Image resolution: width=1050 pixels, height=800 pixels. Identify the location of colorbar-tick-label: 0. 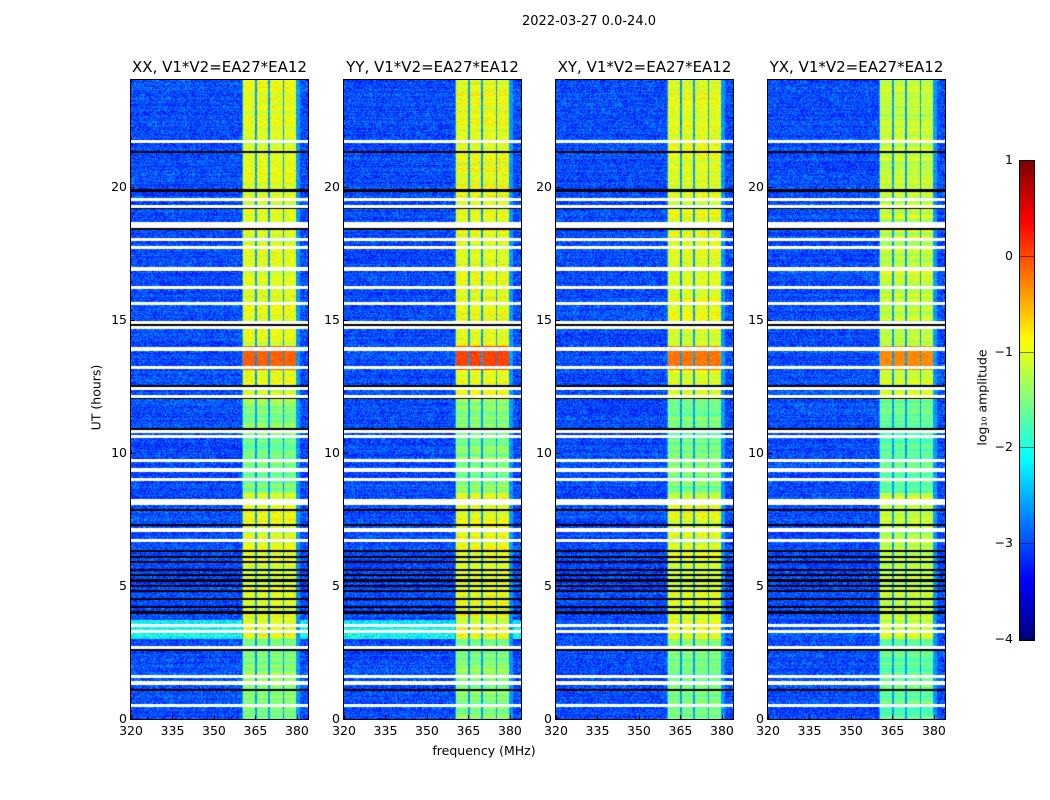
(1009, 255).